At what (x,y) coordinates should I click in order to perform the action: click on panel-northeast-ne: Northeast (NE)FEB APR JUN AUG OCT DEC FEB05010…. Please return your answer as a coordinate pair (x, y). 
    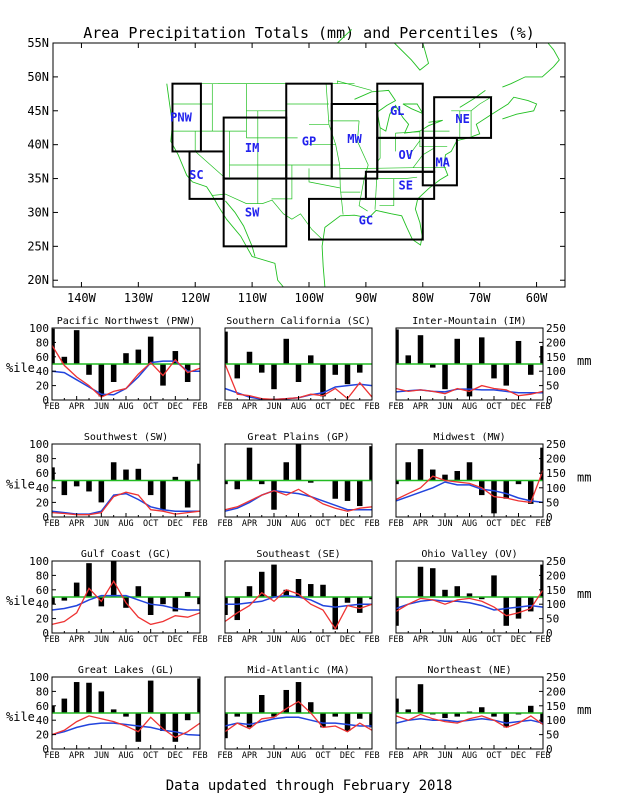
    Looking at the image, I should click on (489, 713).